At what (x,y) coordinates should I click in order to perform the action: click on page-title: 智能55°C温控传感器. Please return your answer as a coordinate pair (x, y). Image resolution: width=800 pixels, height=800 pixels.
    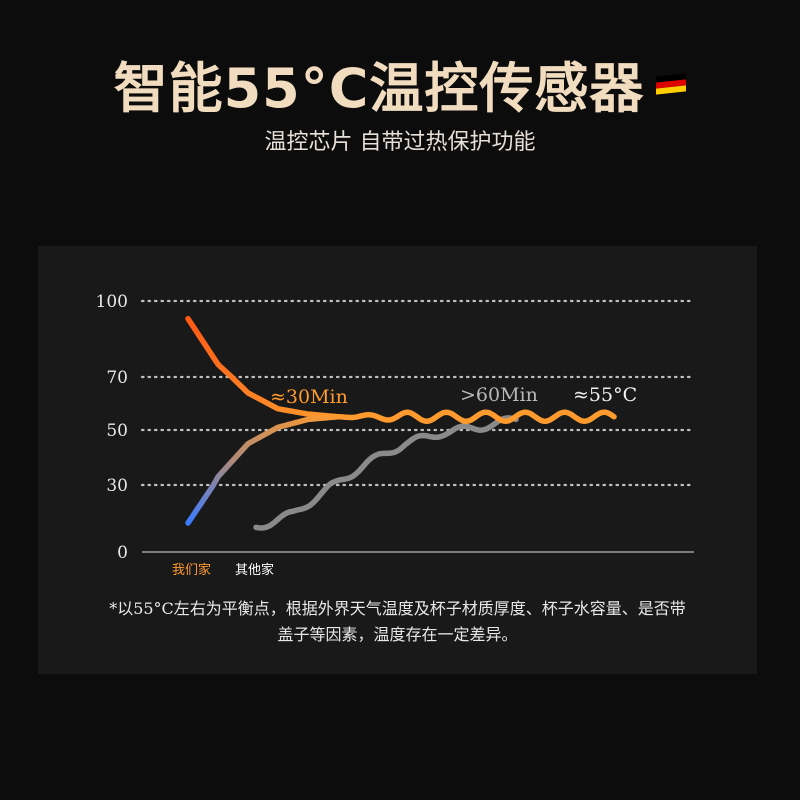
    Looking at the image, I should click on (400, 83).